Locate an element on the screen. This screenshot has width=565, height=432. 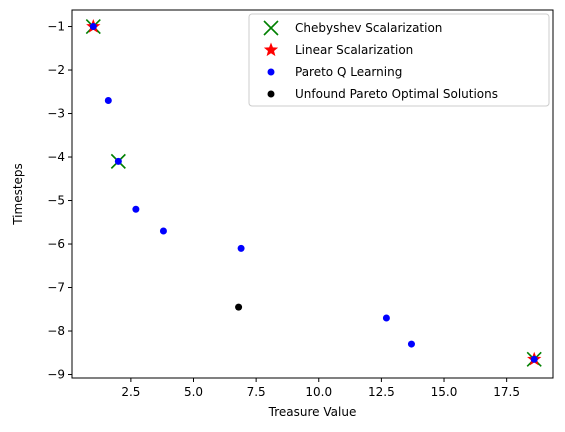
legend-box is located at coordinates (399, 60).